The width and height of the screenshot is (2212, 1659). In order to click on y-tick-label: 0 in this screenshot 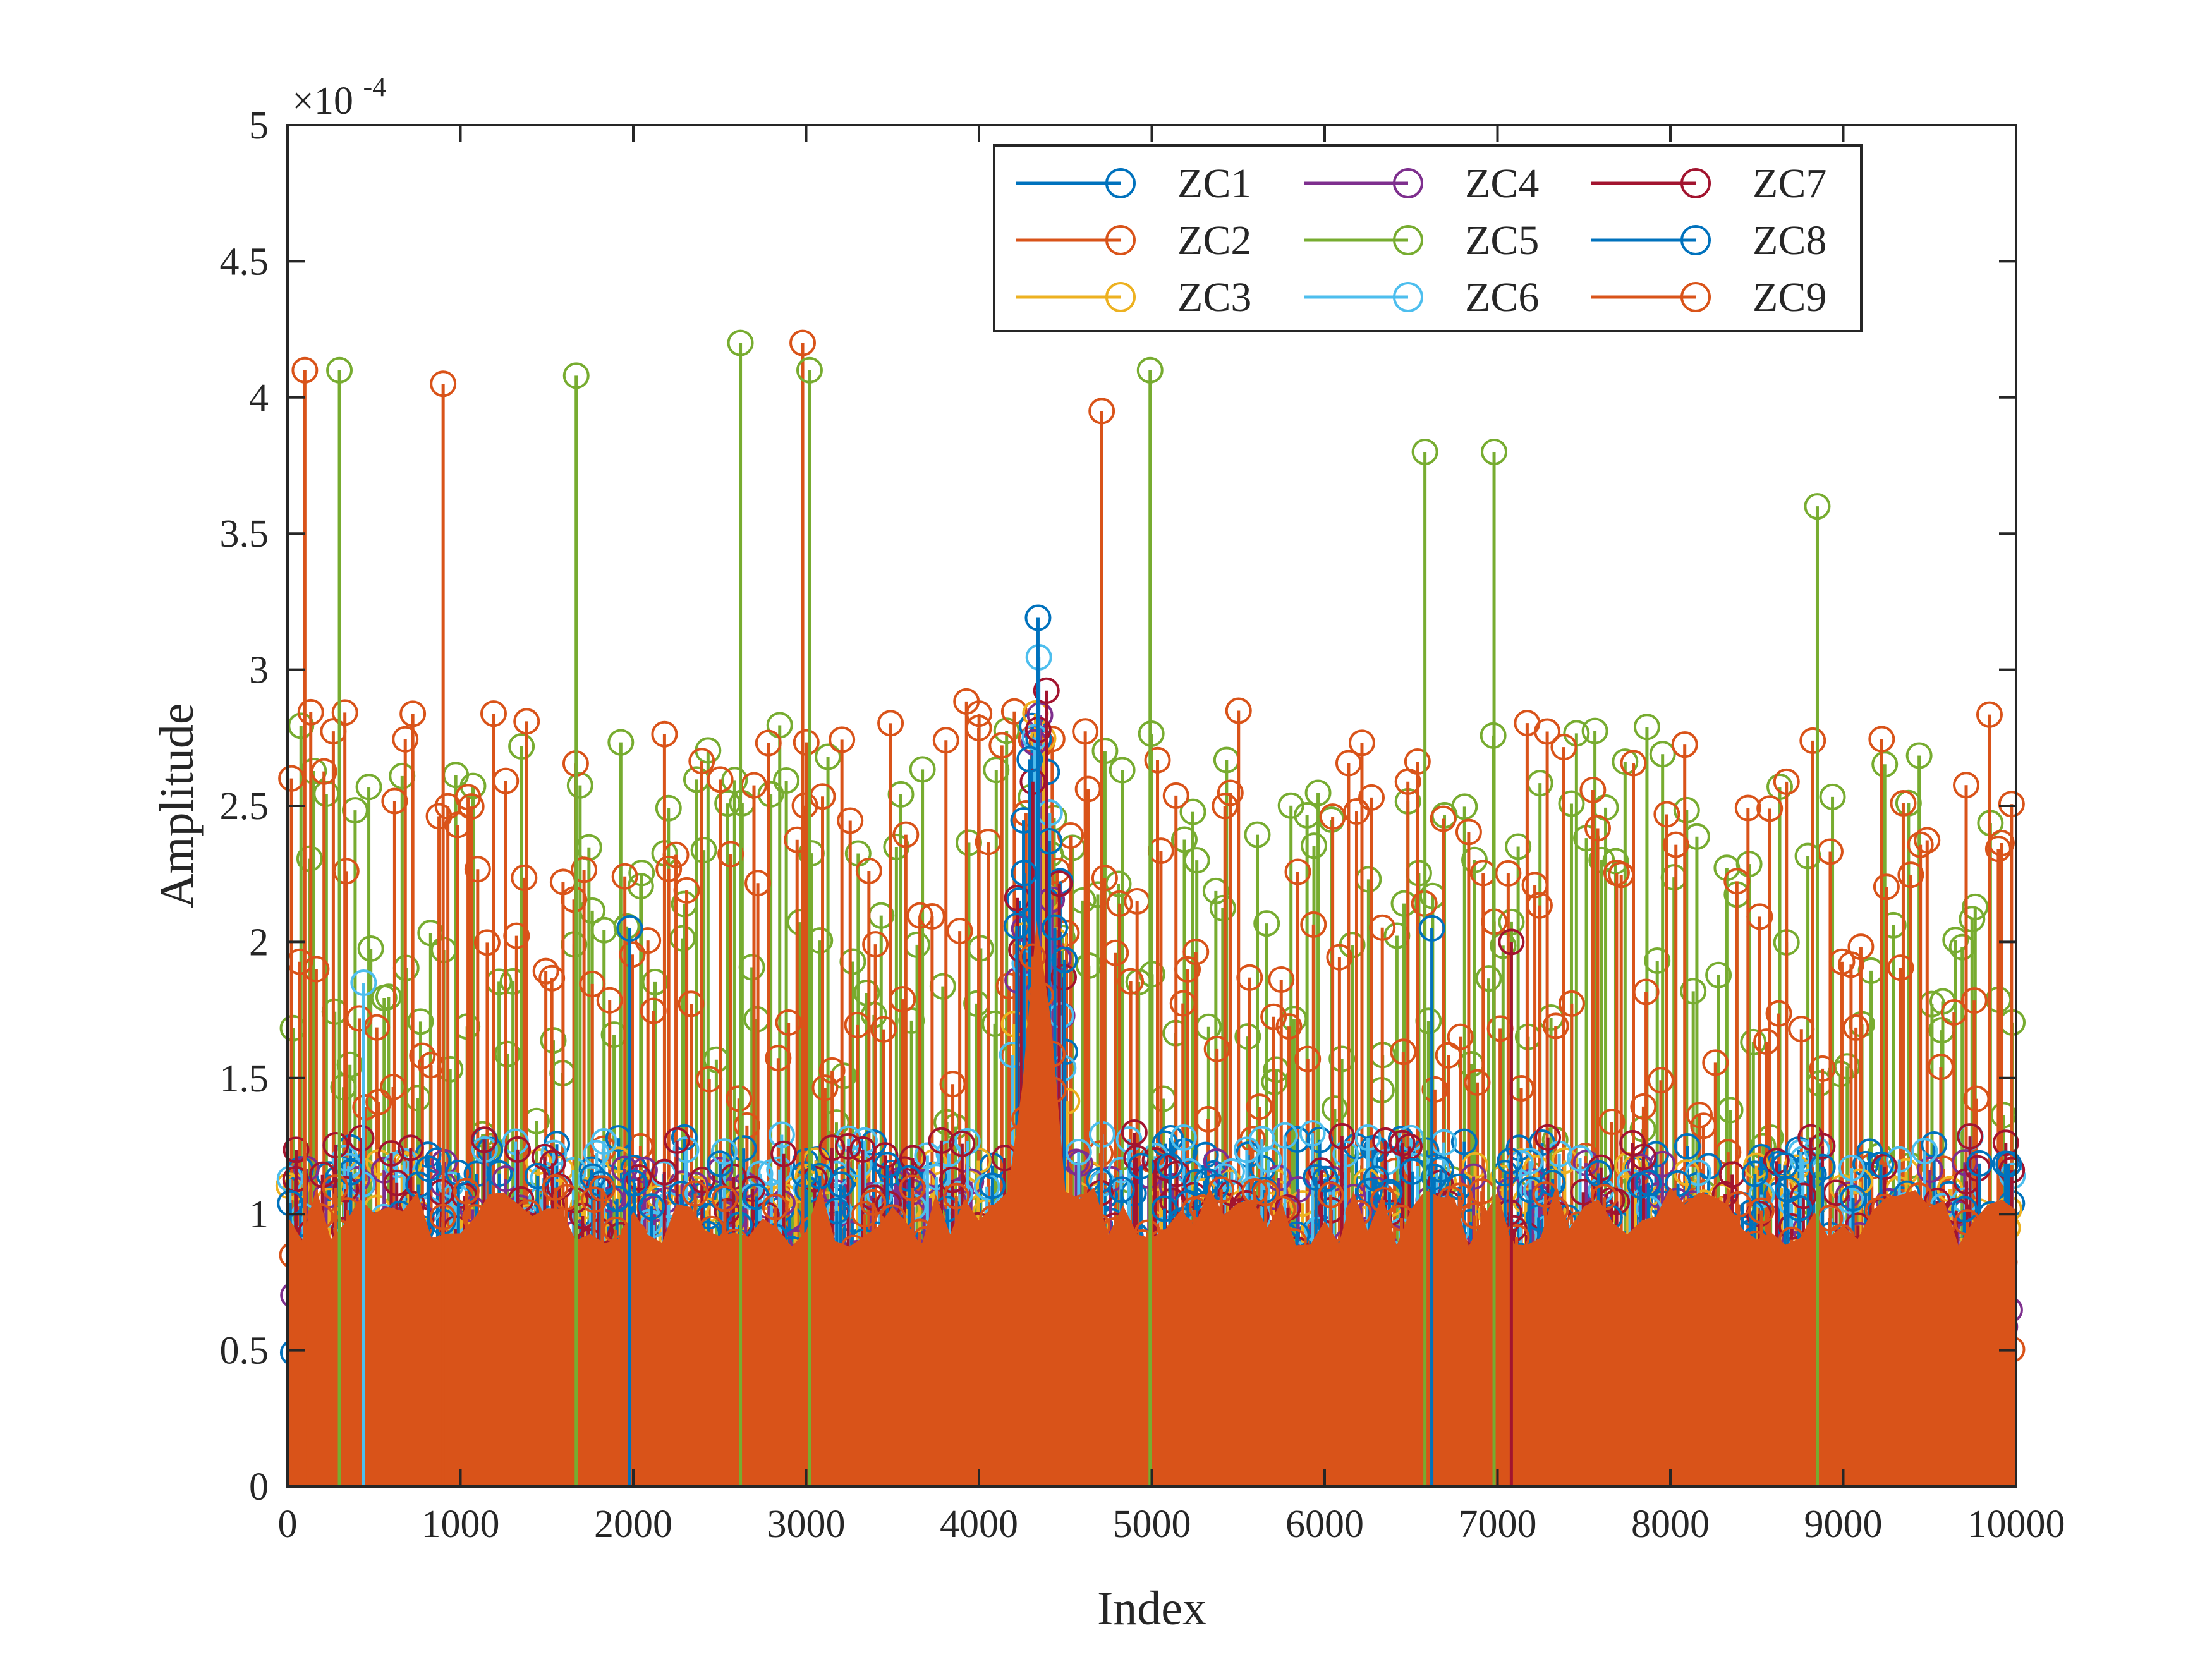, I will do `click(259, 1488)`.